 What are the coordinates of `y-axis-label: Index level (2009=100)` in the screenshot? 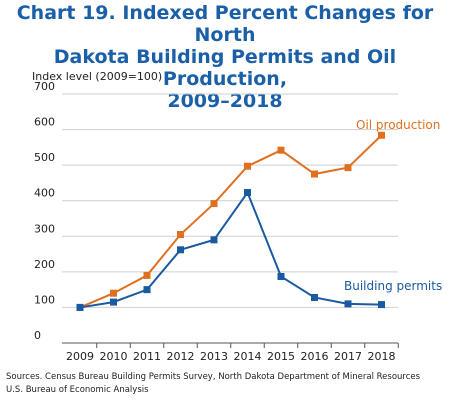 It's located at (97, 76).